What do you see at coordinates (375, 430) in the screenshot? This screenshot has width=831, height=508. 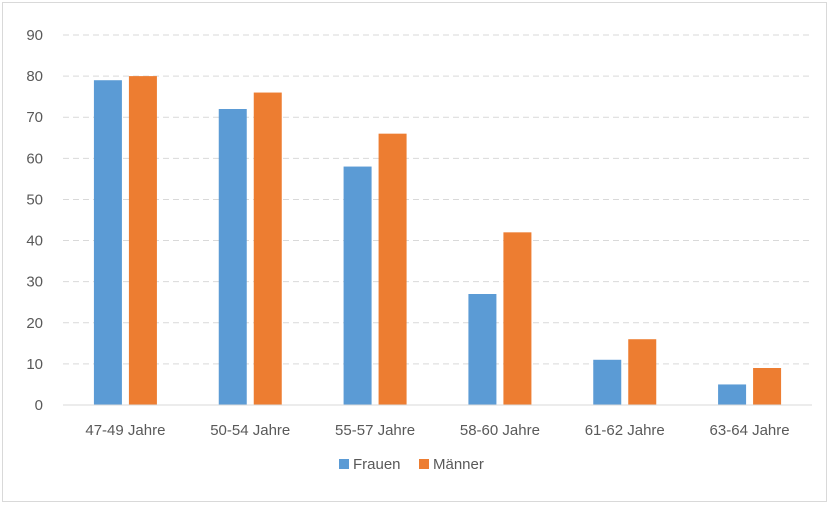 I see `x-tick-label: 55-57 Jahre` at bounding box center [375, 430].